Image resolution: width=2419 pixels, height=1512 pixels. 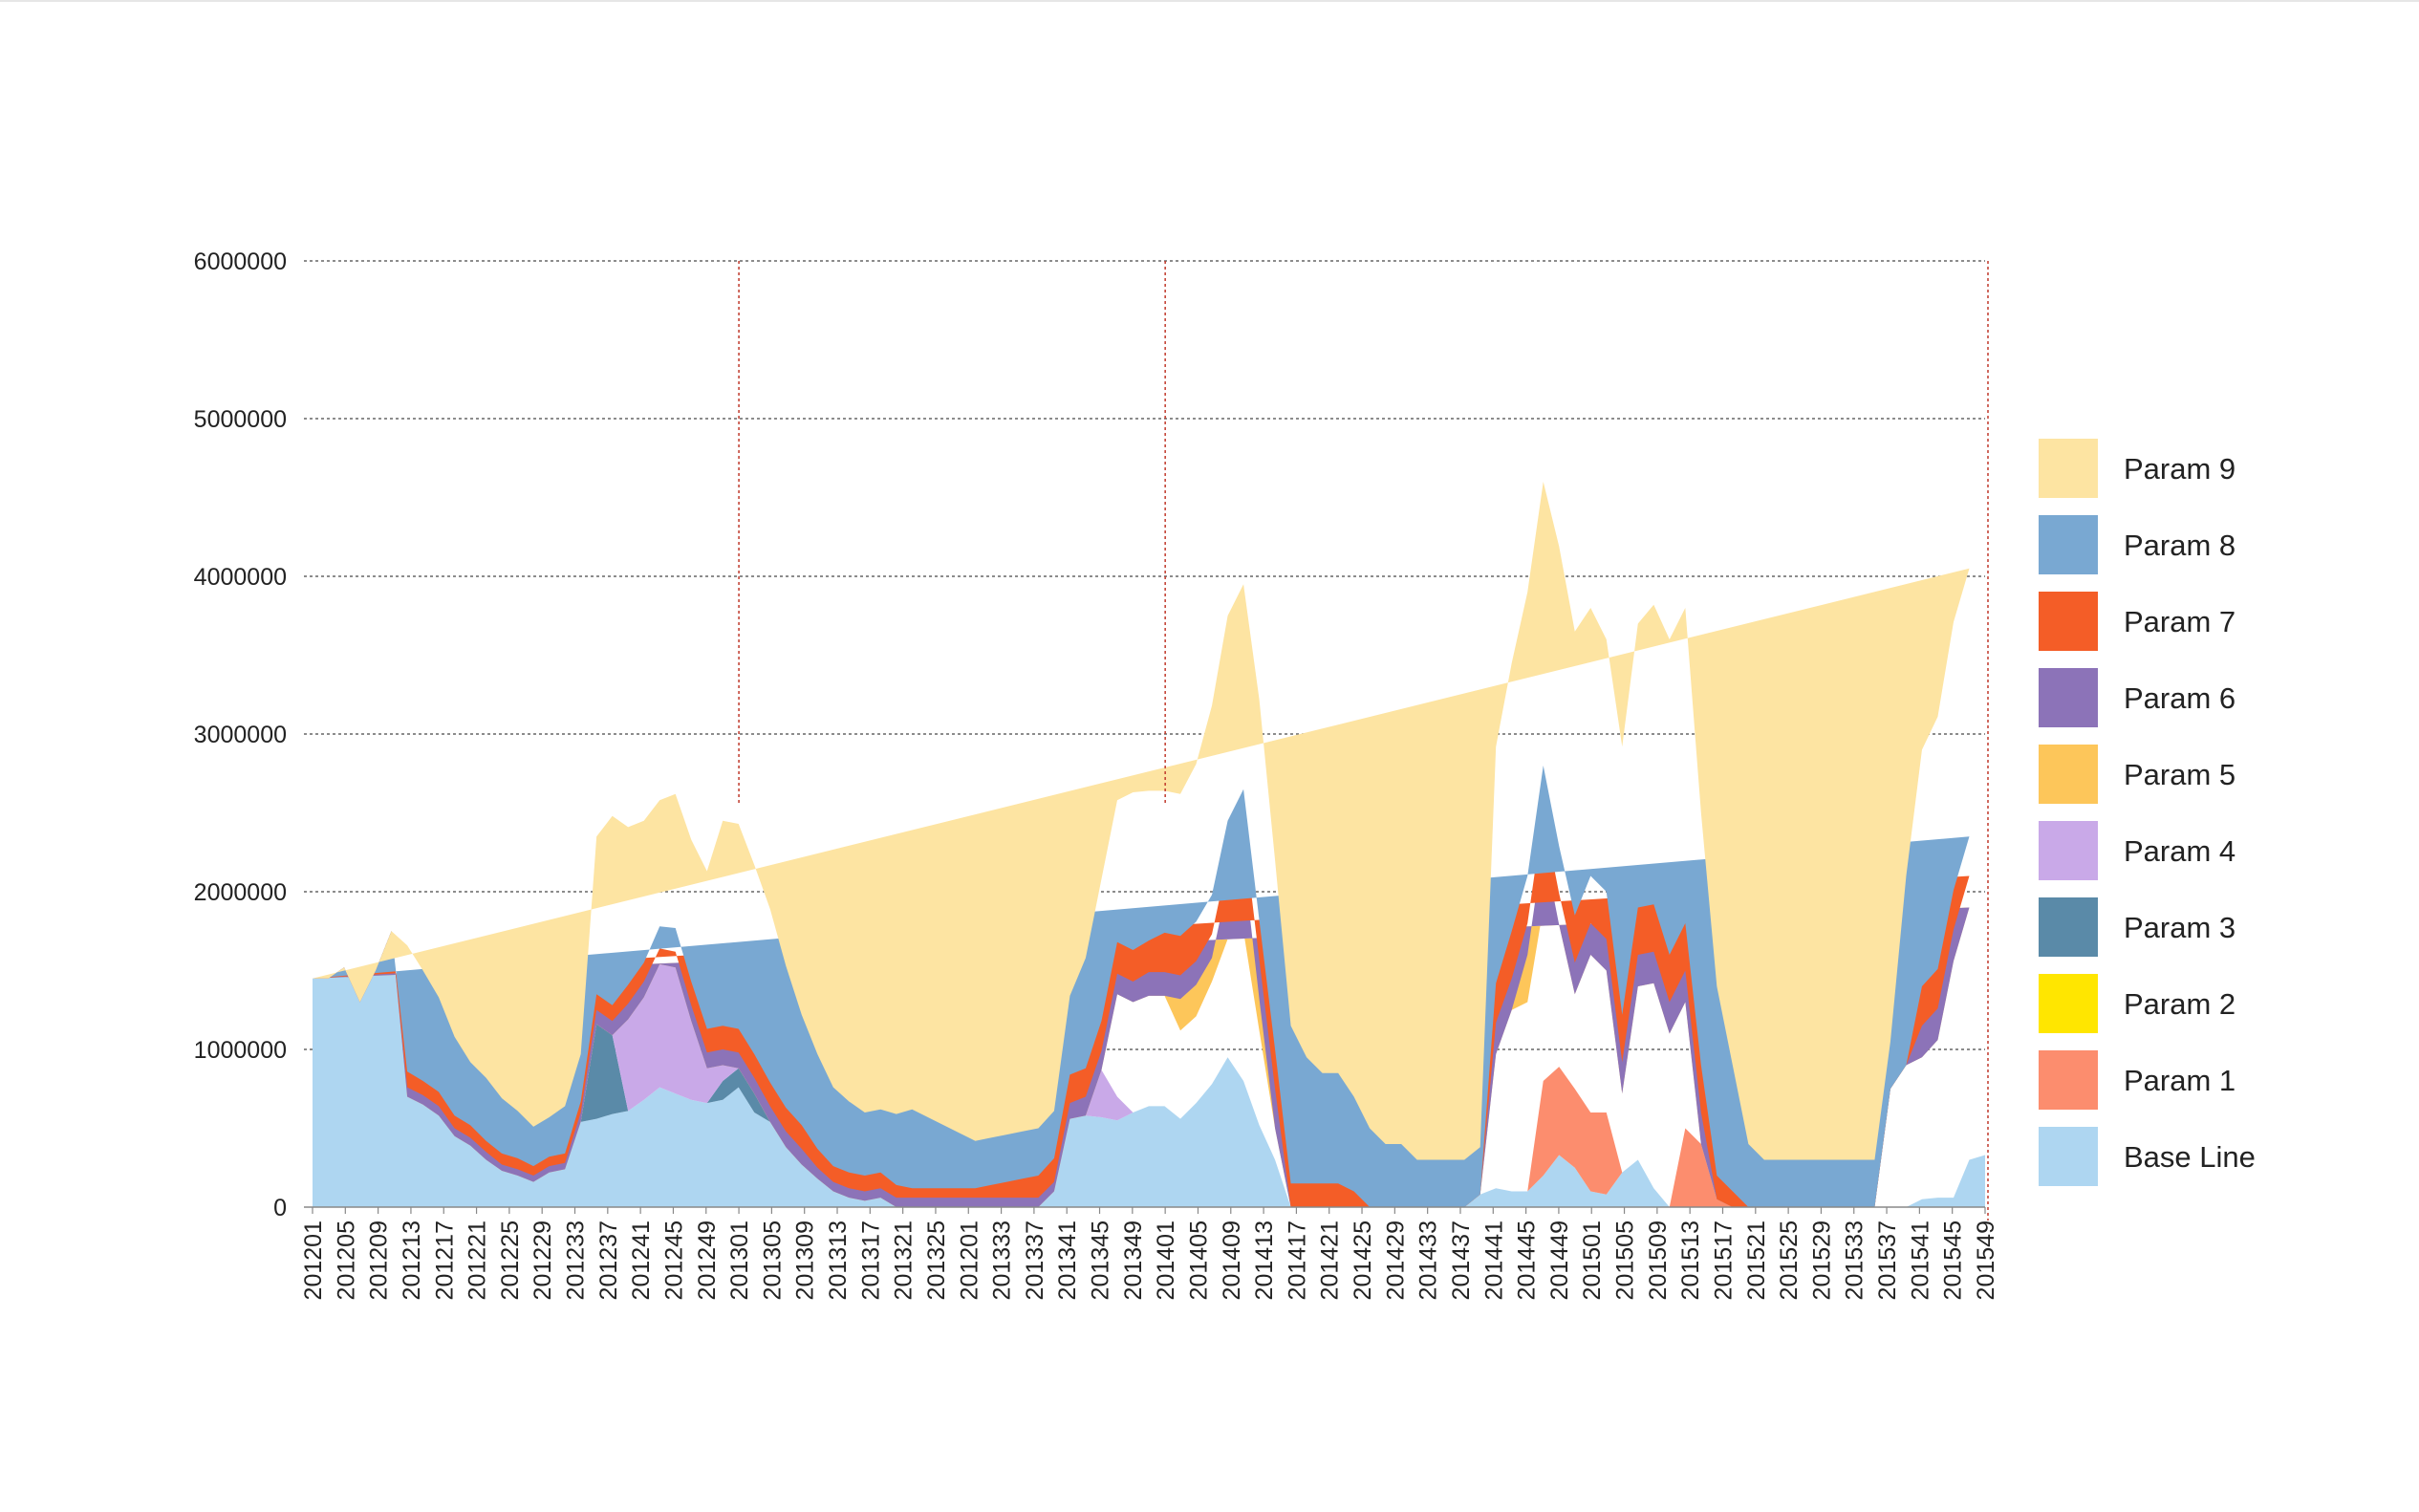 What do you see at coordinates (1395, 1260) in the screenshot?
I see `x-tick-label: 201429` at bounding box center [1395, 1260].